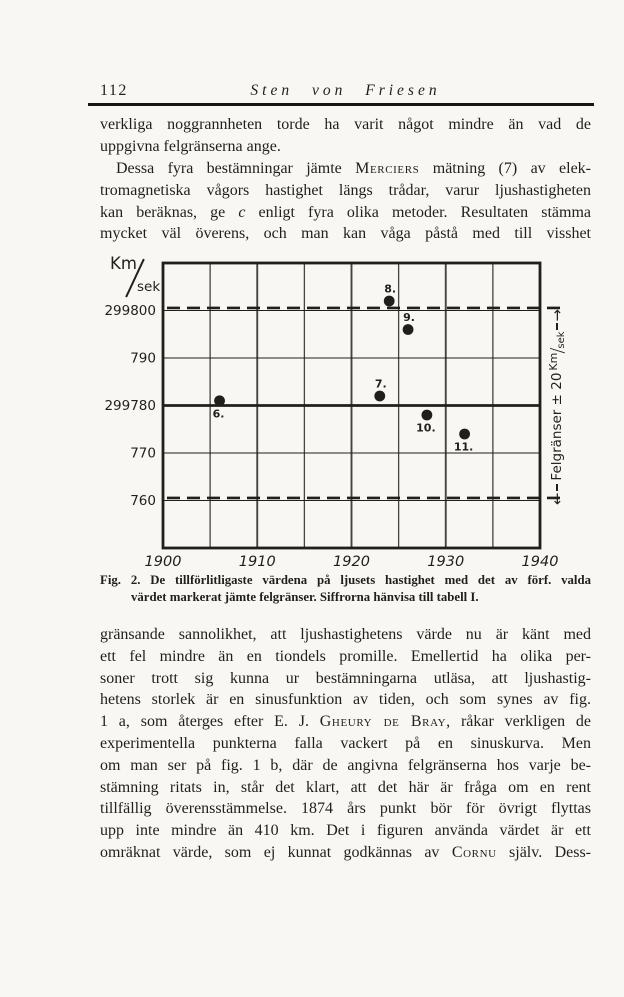 The width and height of the screenshot is (624, 997). Describe the element at coordinates (557, 350) in the screenshot. I see `km-per-sek-fraction: Km / sek` at that location.